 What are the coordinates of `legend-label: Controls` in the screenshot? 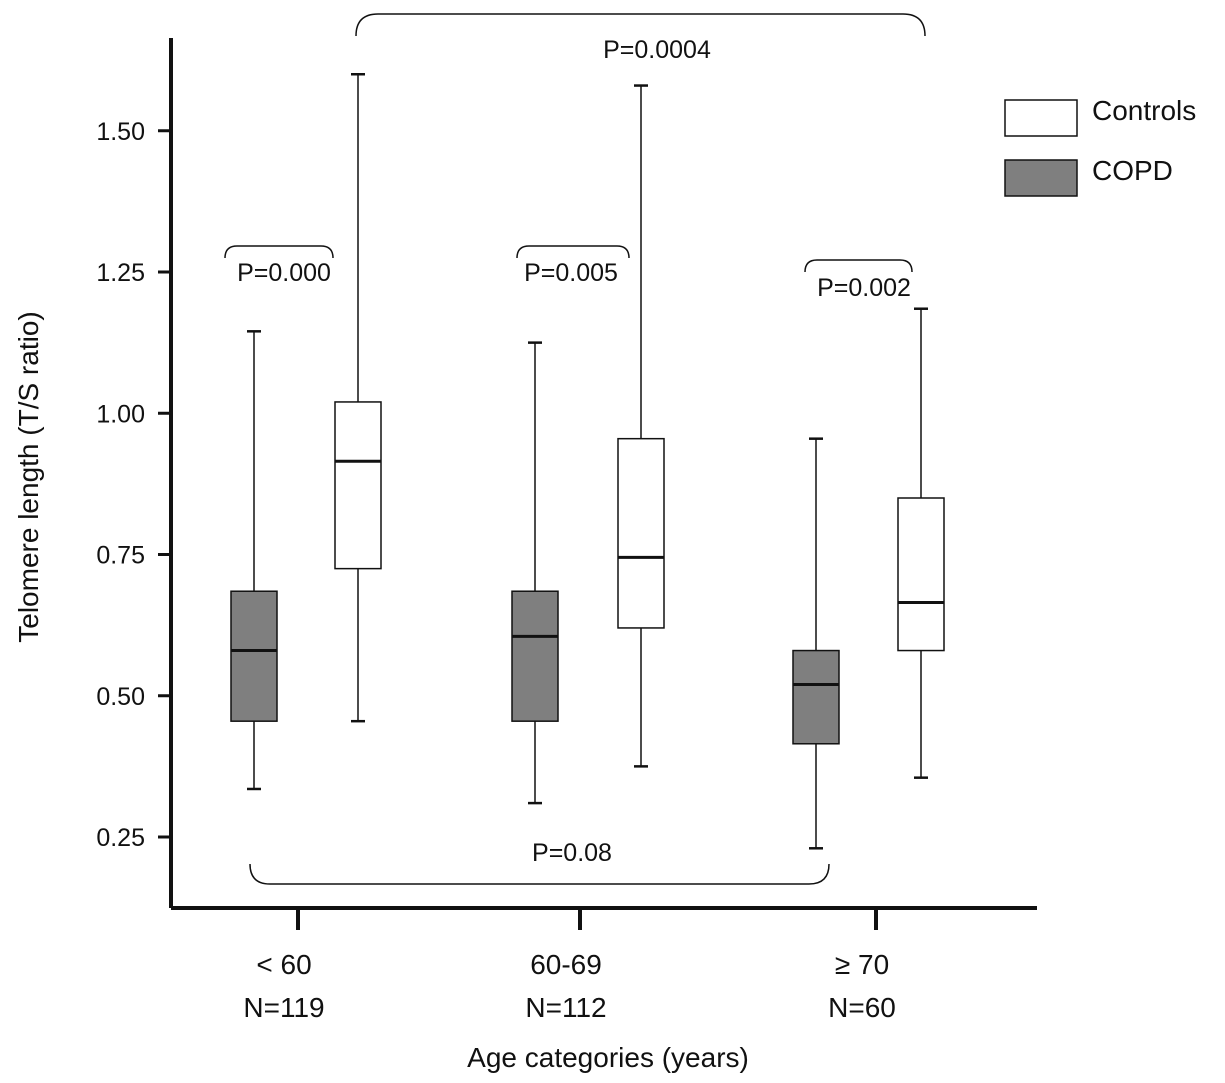 It's located at (1144, 110).